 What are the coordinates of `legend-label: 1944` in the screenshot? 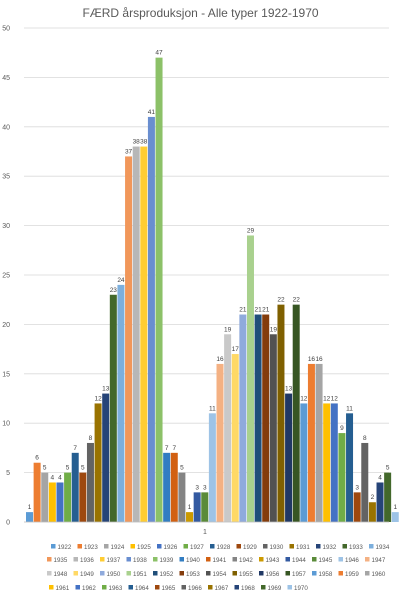 It's located at (299, 560).